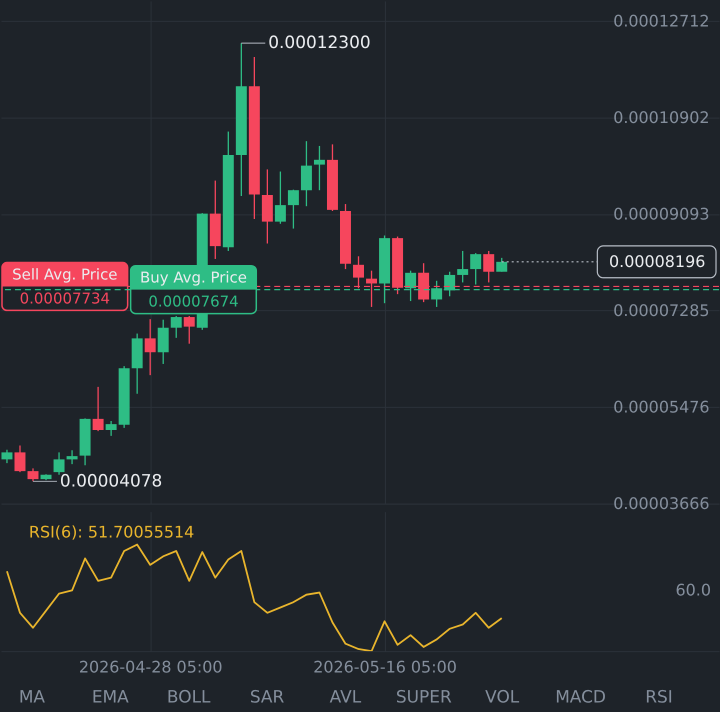 This screenshot has width=720, height=720. I want to click on text: VOL, so click(502, 696).